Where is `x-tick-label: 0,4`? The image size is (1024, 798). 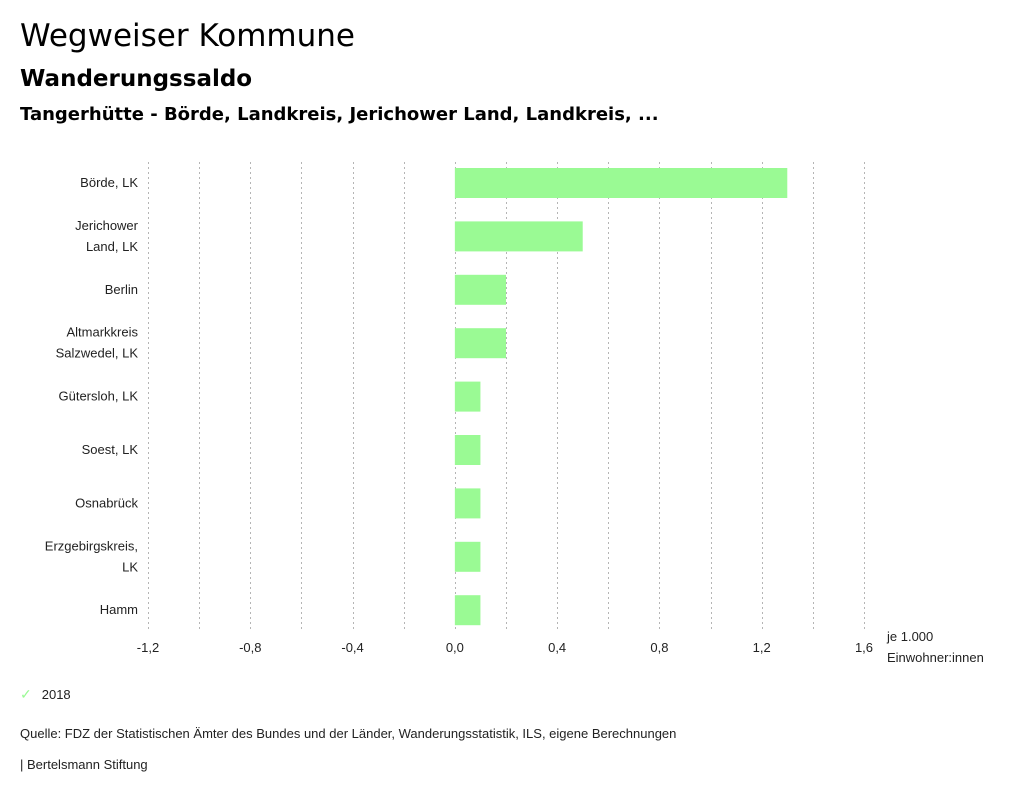
x-tick-label: 0,4 is located at coordinates (557, 647).